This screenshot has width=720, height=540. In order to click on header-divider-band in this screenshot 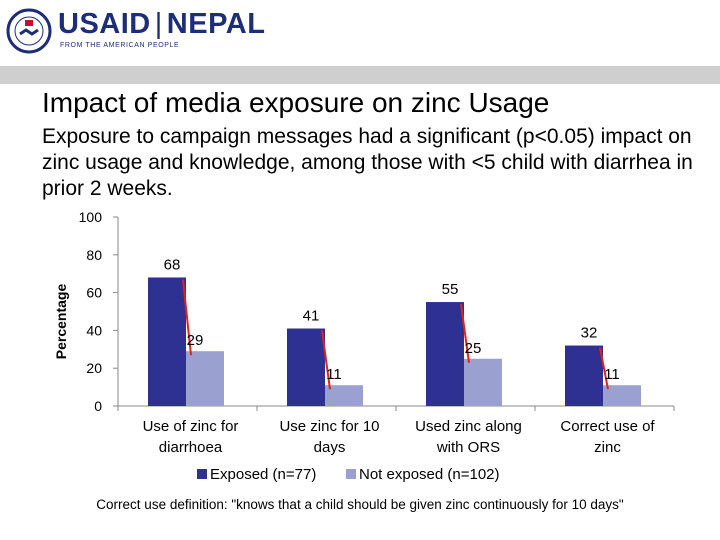, I will do `click(360, 75)`.